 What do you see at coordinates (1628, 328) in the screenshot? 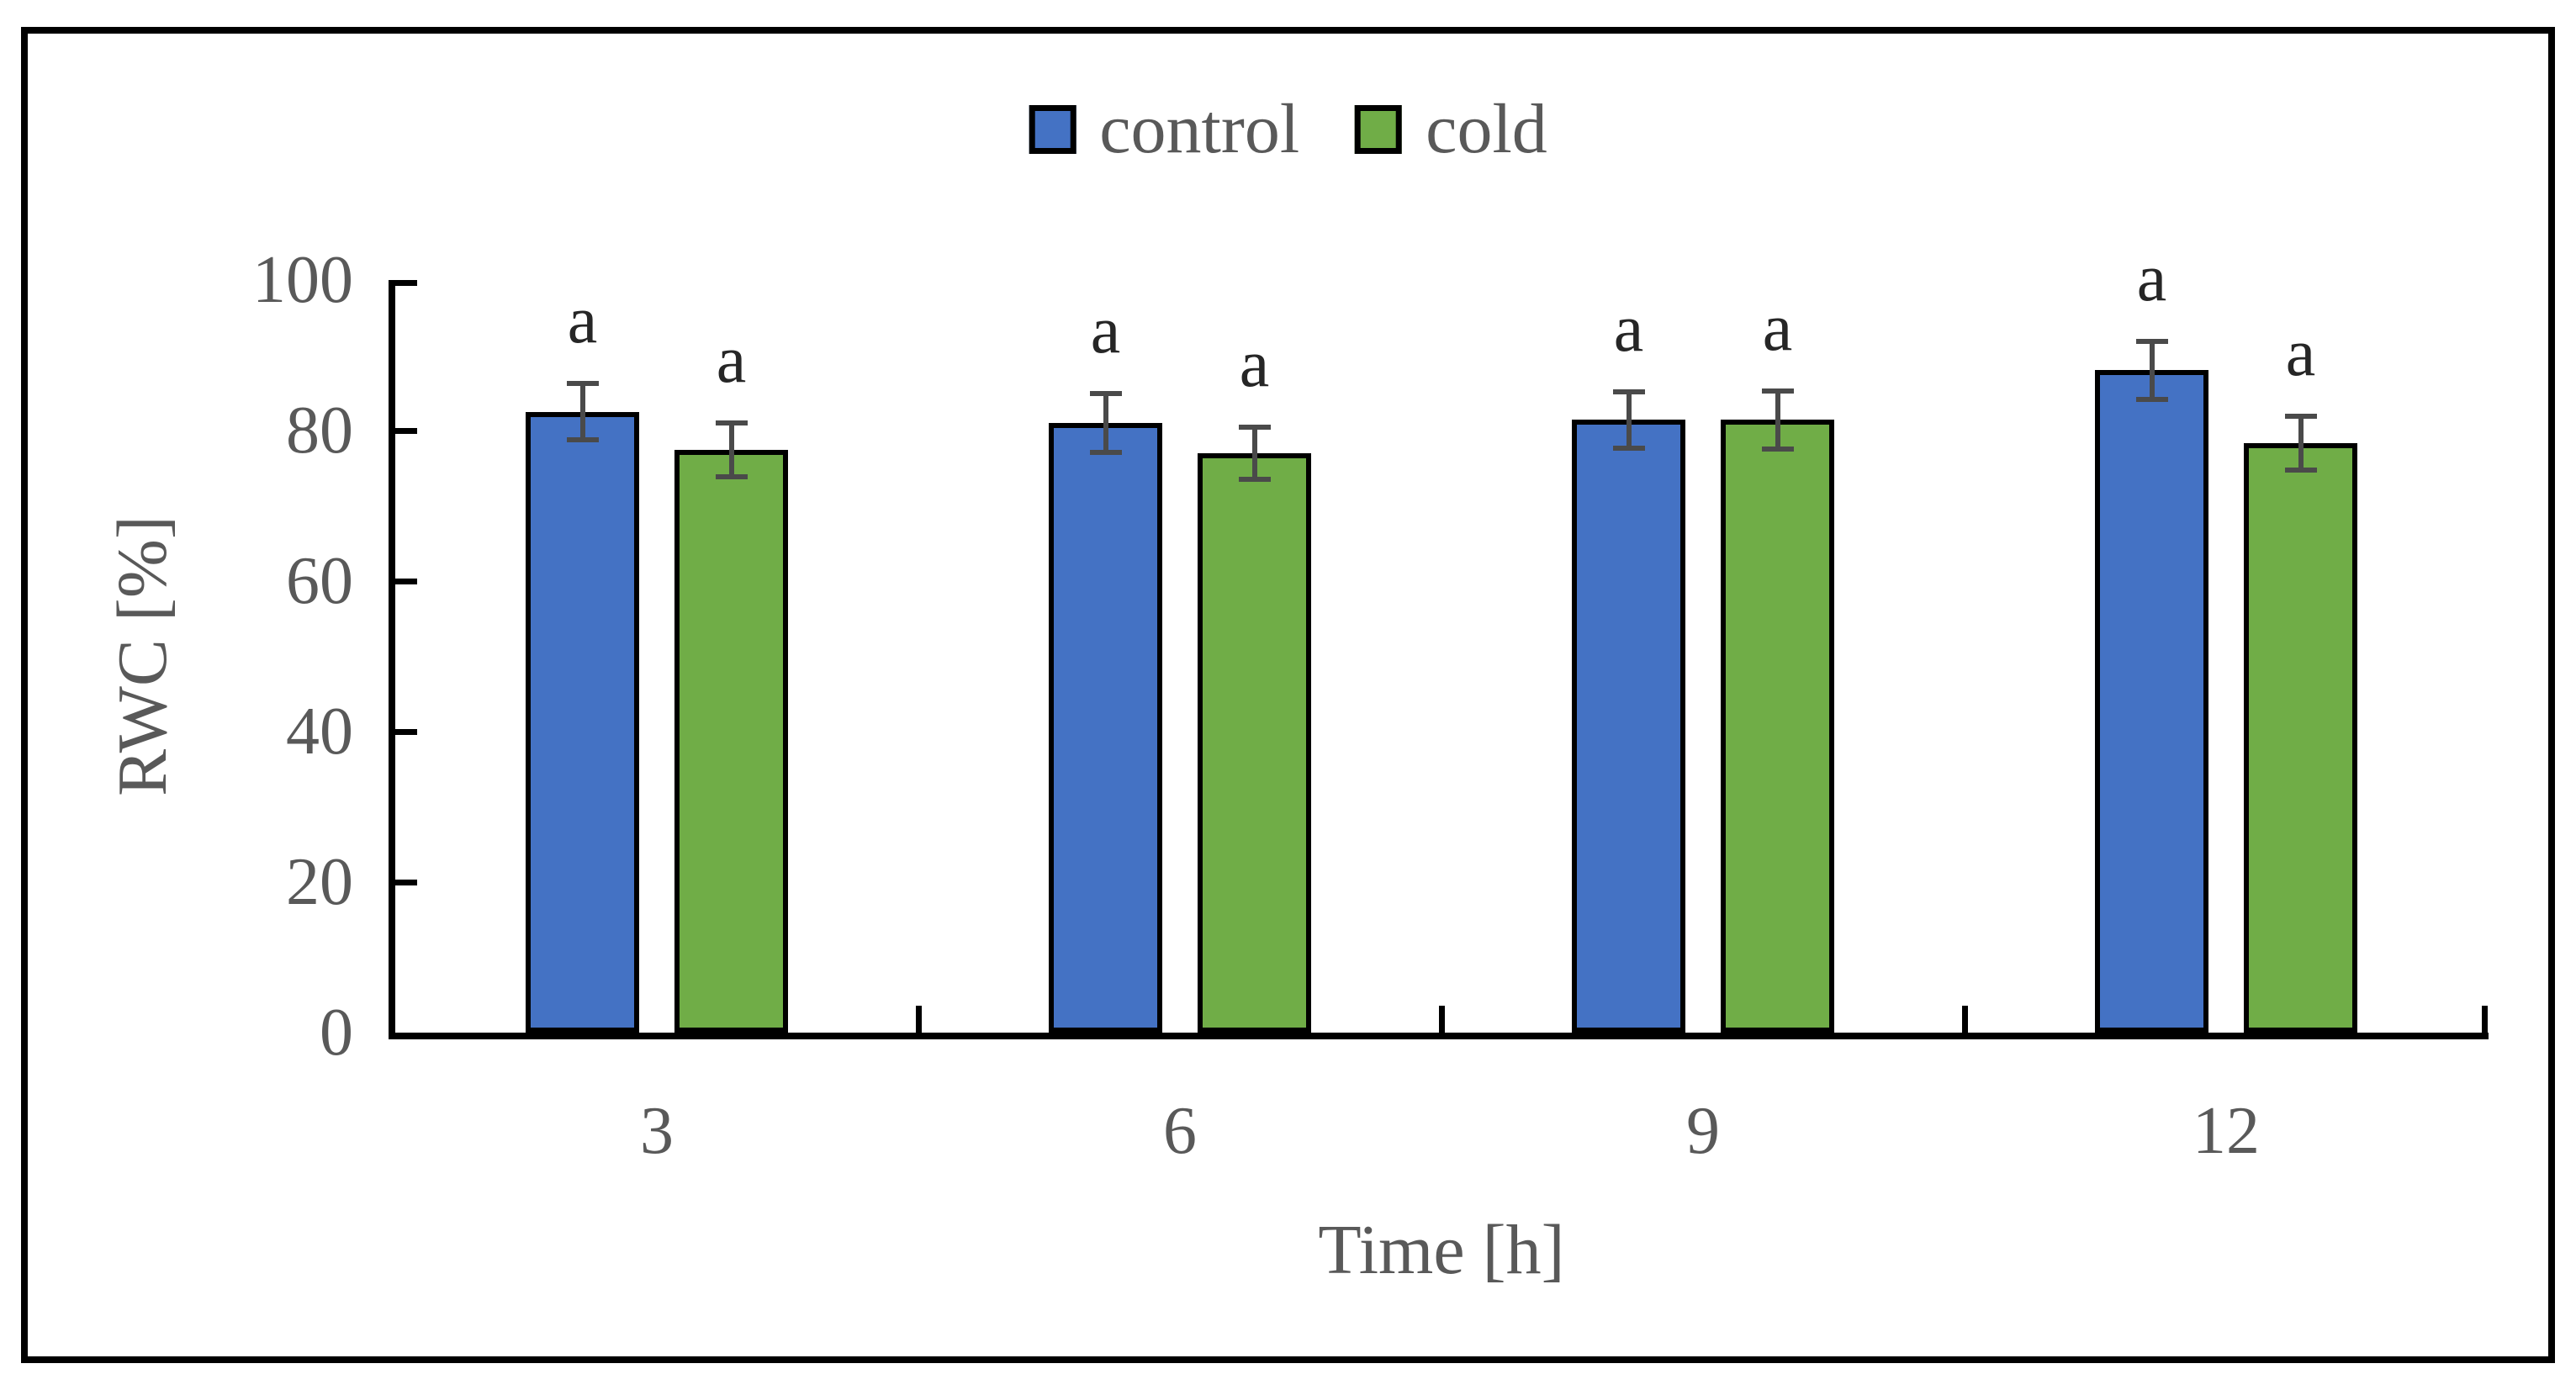
I see `sig-letter-control-9h: a` at bounding box center [1628, 328].